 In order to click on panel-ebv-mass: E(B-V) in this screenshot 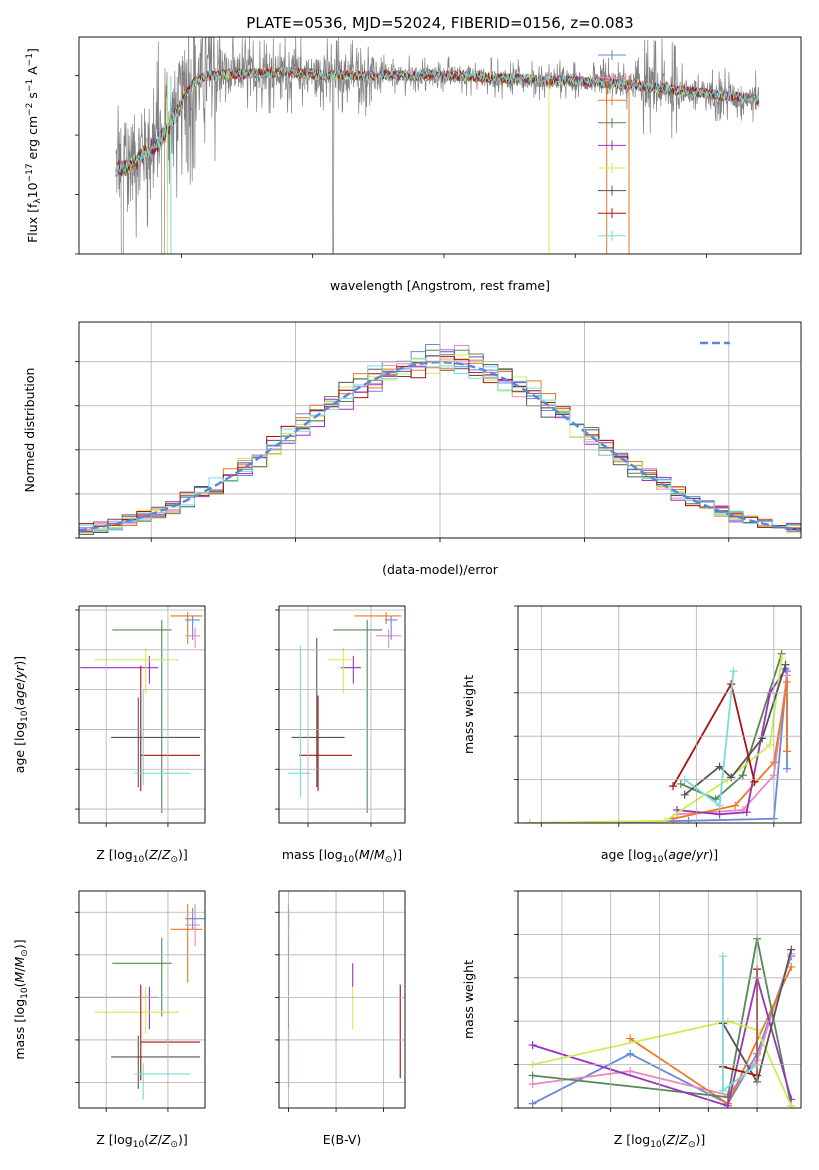, I will do `click(340, 1018)`.